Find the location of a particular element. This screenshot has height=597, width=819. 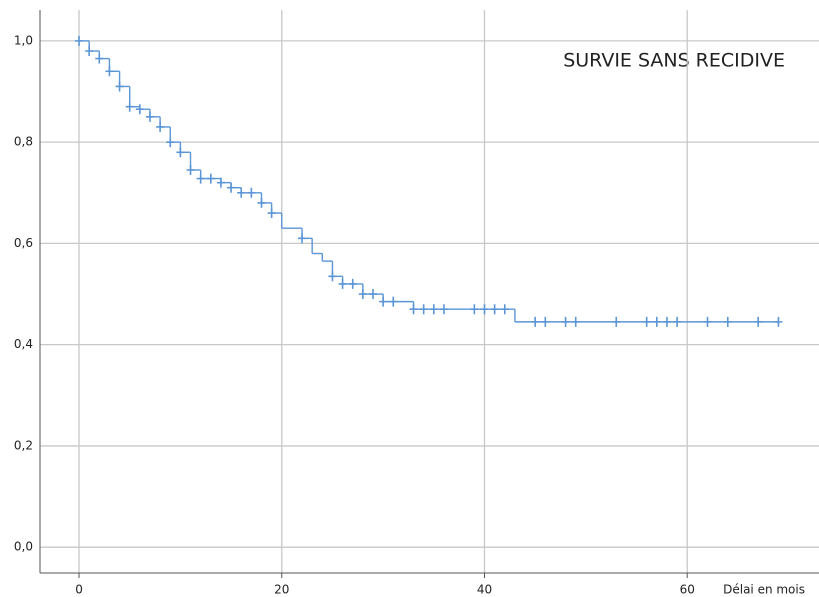

y-tick-label: 0,2 is located at coordinates (23, 445).